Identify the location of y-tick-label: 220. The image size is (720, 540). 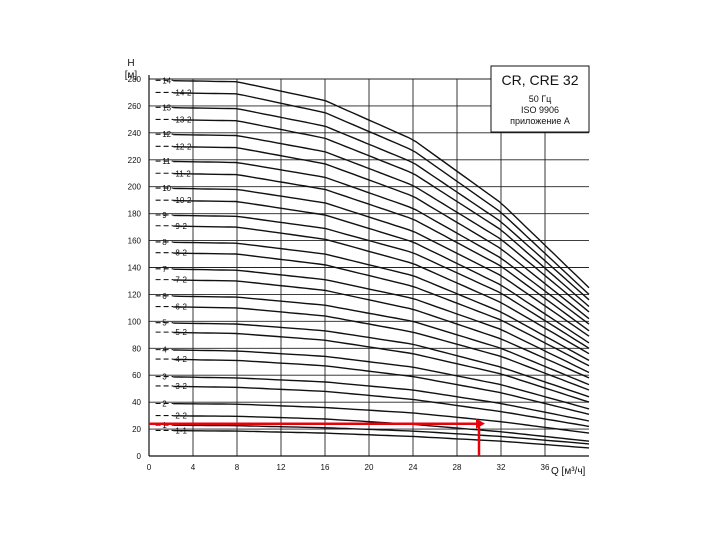
(135, 160).